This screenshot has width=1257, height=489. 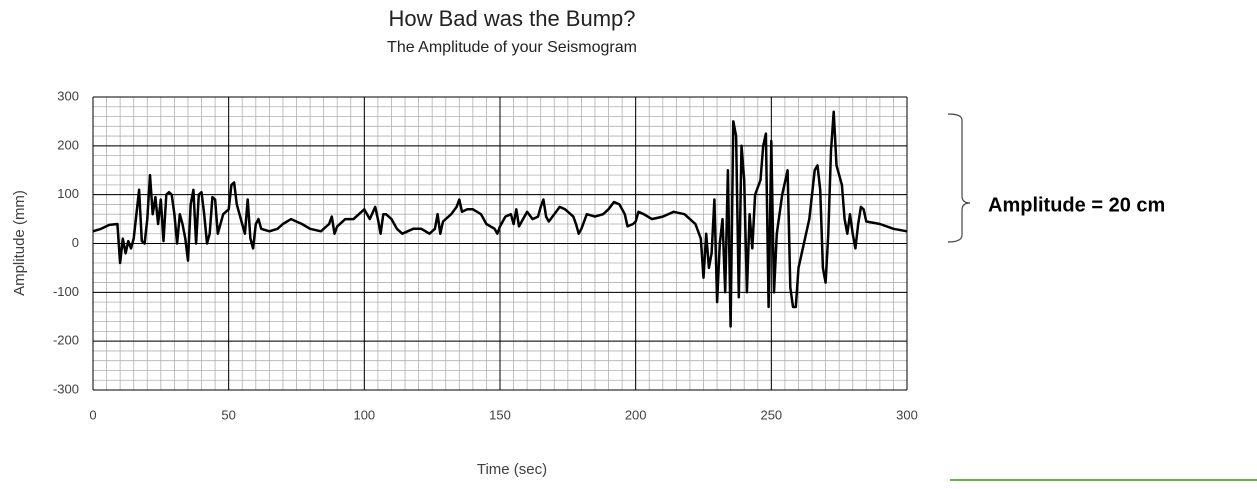 What do you see at coordinates (1076, 205) in the screenshot?
I see `annotation: Amplitude = 20 cm` at bounding box center [1076, 205].